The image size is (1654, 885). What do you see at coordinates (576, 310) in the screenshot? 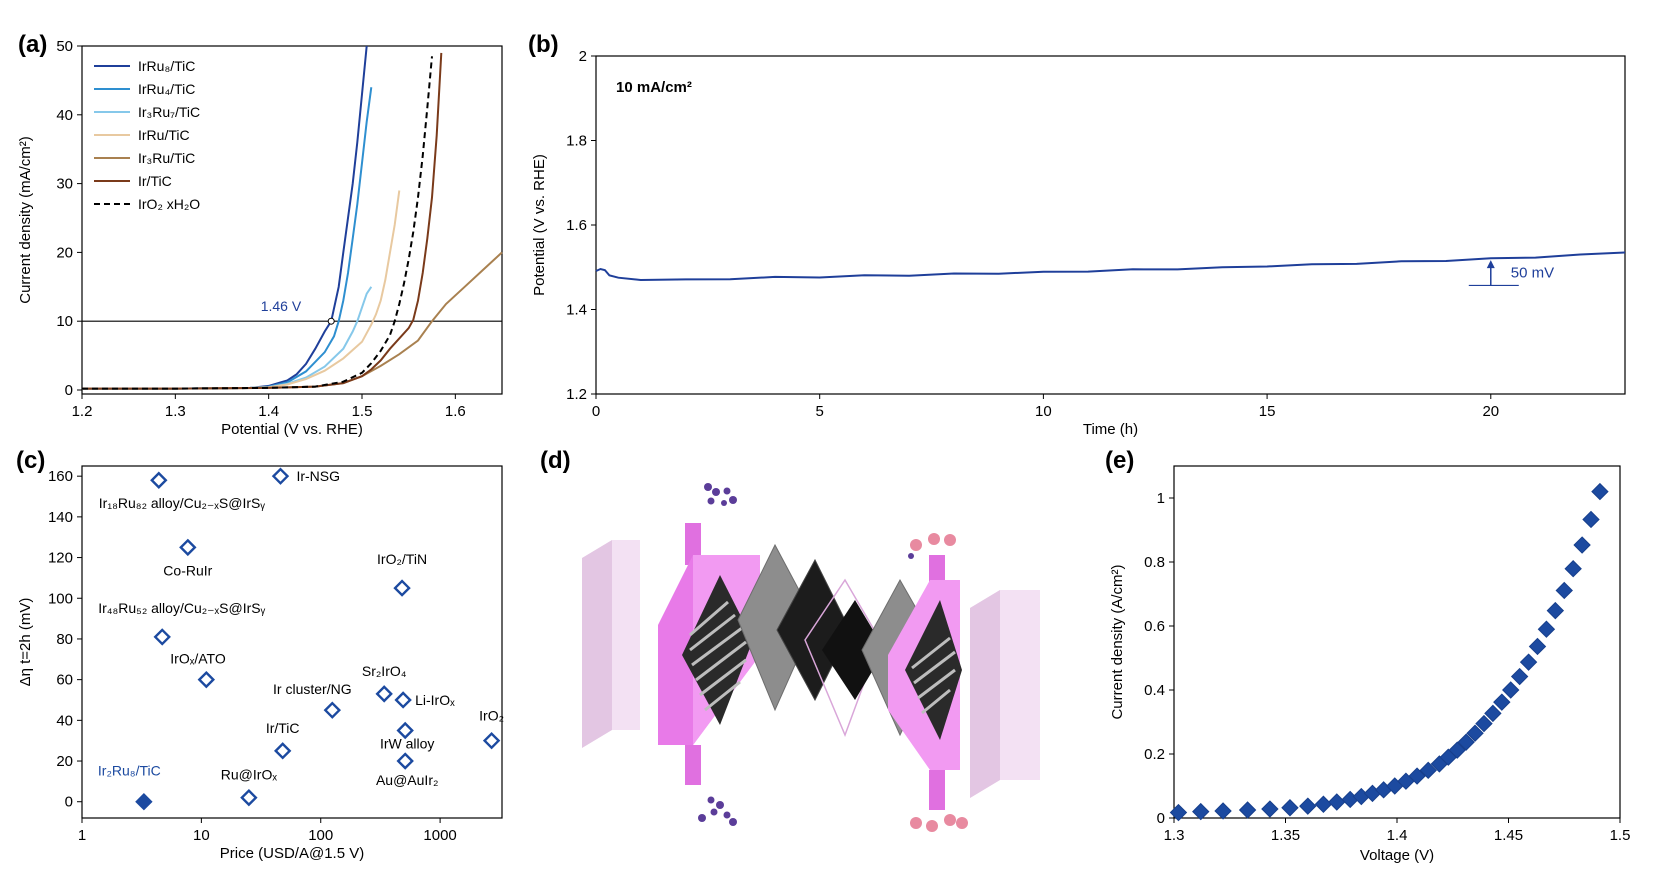
I see `y-tick-label: 1.4` at bounding box center [576, 310].